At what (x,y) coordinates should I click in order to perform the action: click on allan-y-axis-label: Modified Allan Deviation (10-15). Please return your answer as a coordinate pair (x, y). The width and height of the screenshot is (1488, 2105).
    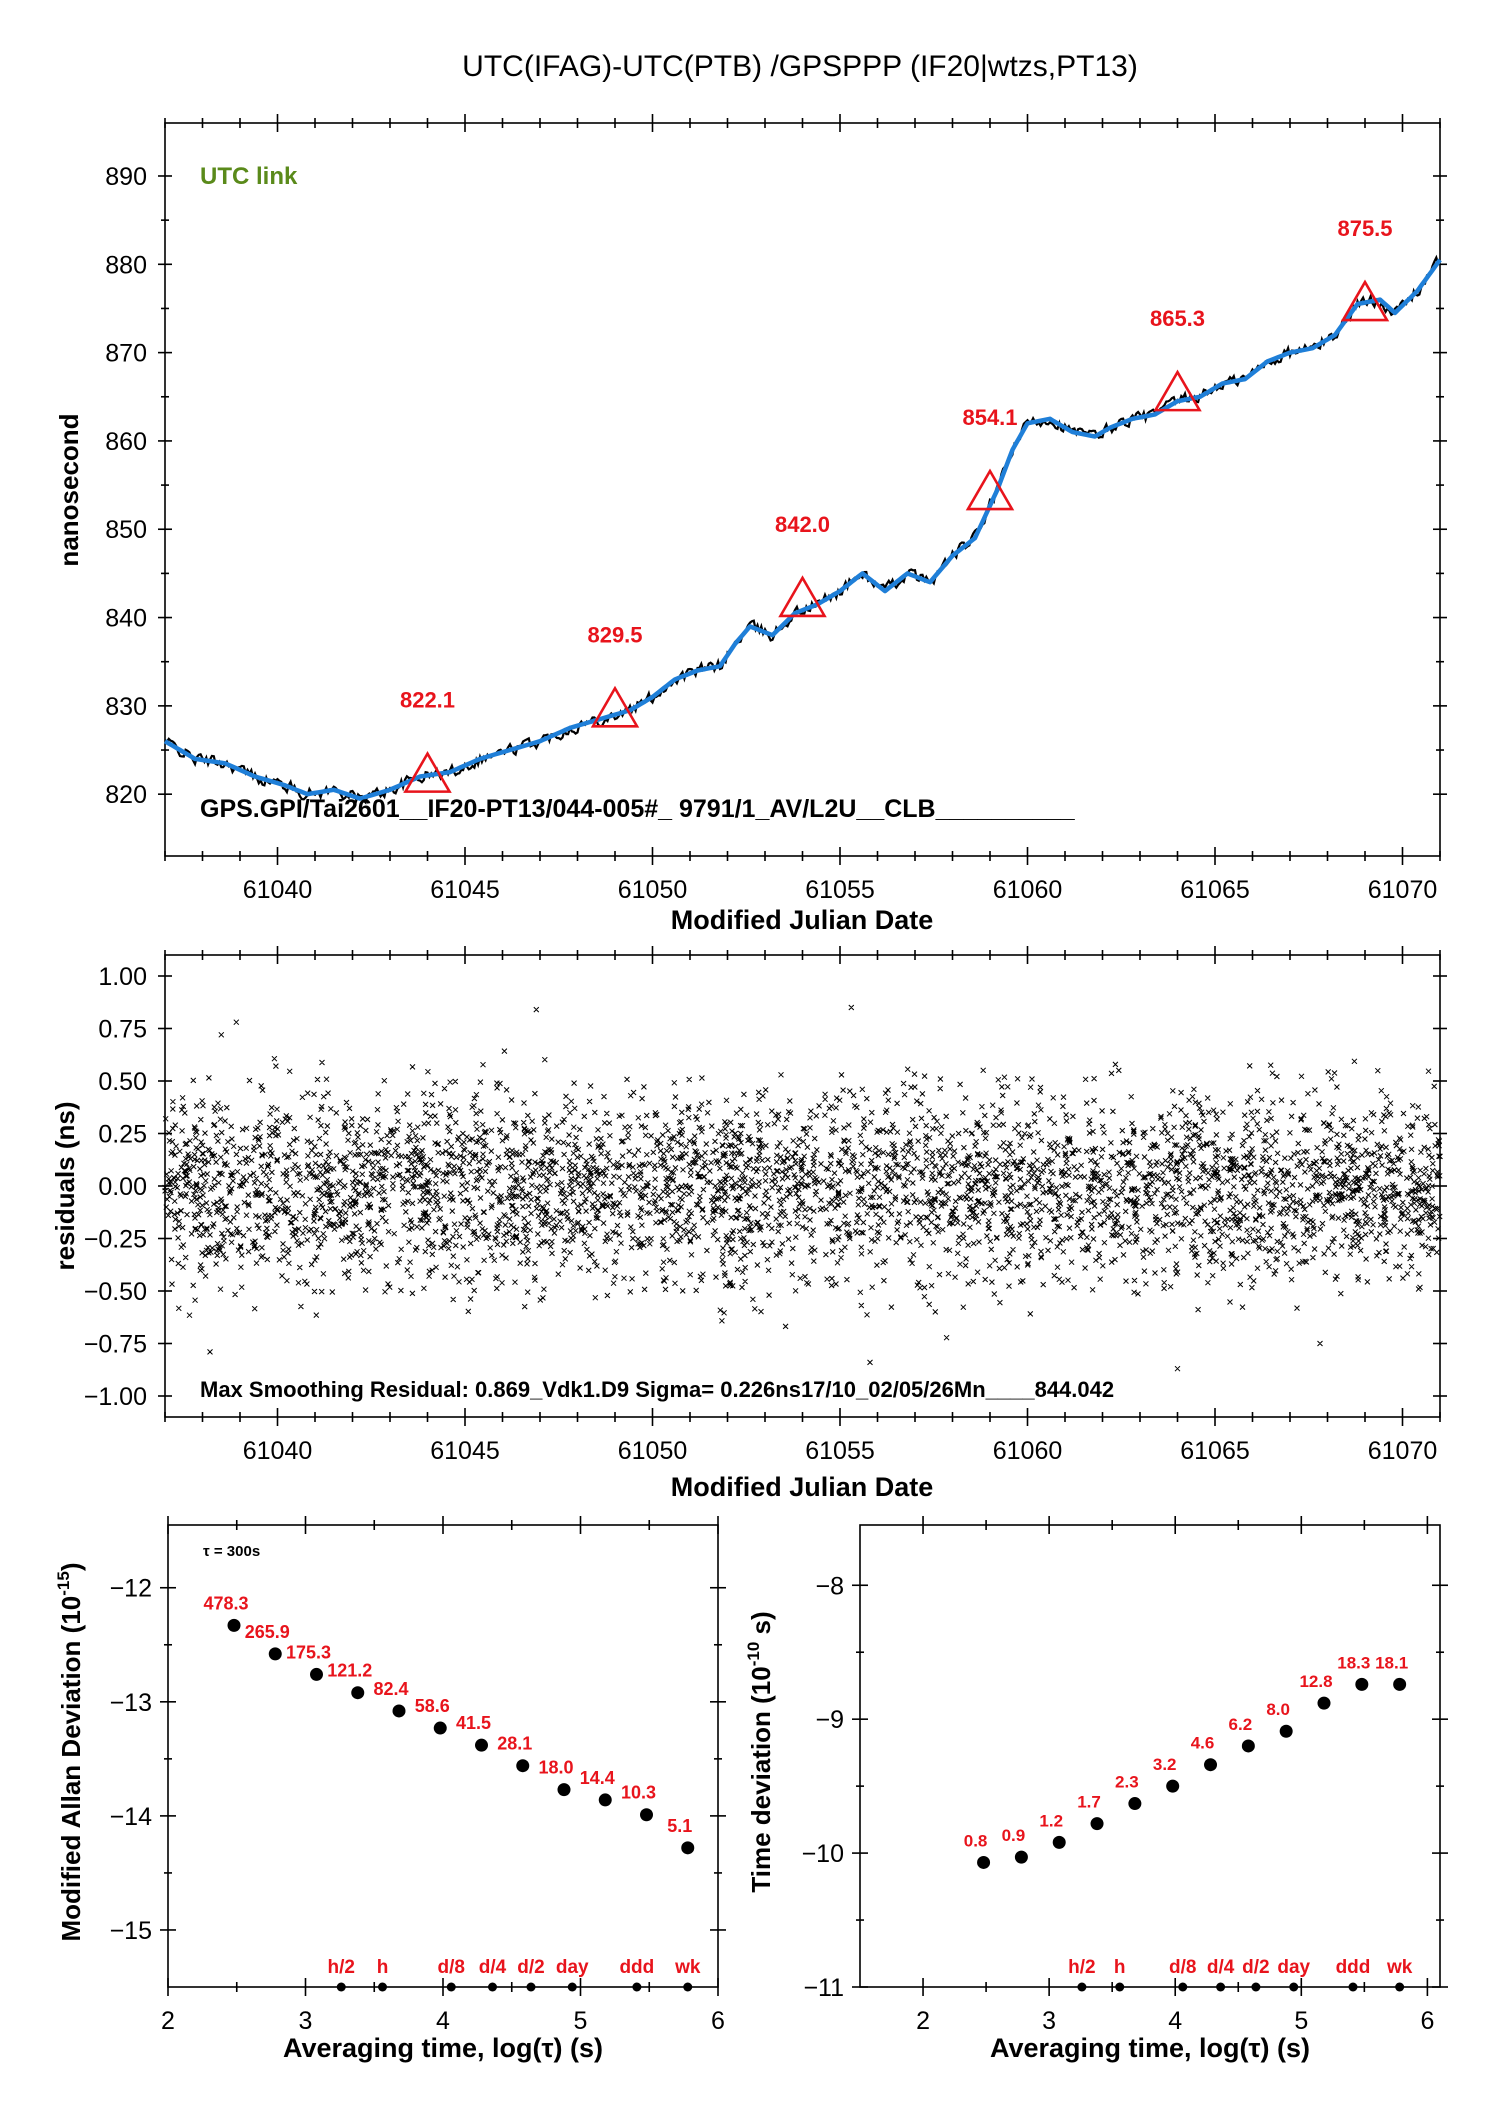
    Looking at the image, I should click on (70, 1752).